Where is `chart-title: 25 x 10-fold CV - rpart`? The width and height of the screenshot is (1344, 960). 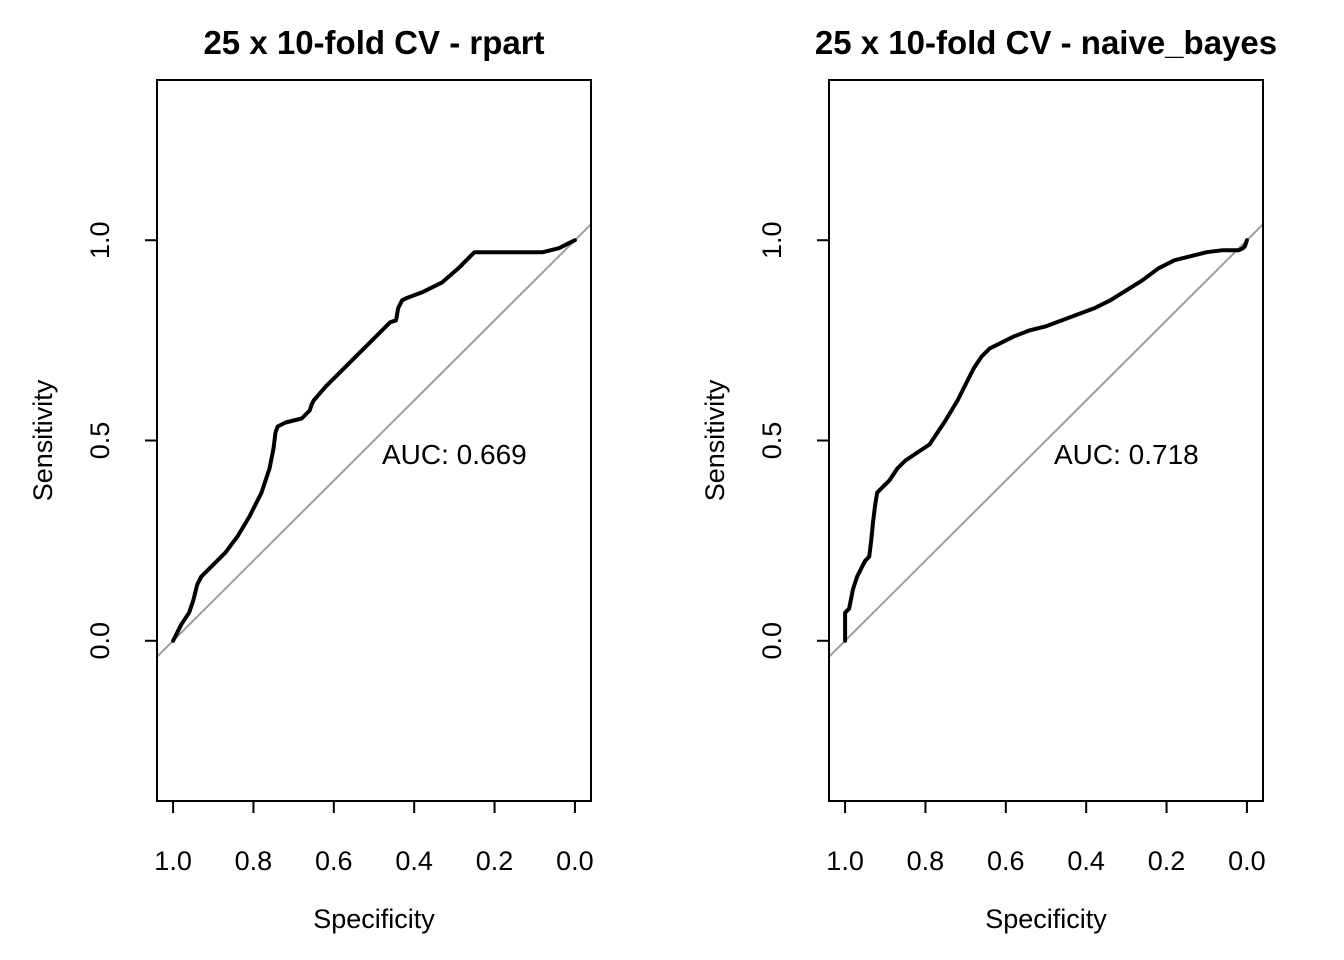 chart-title: 25 x 10-fold CV - rpart is located at coordinates (373, 42).